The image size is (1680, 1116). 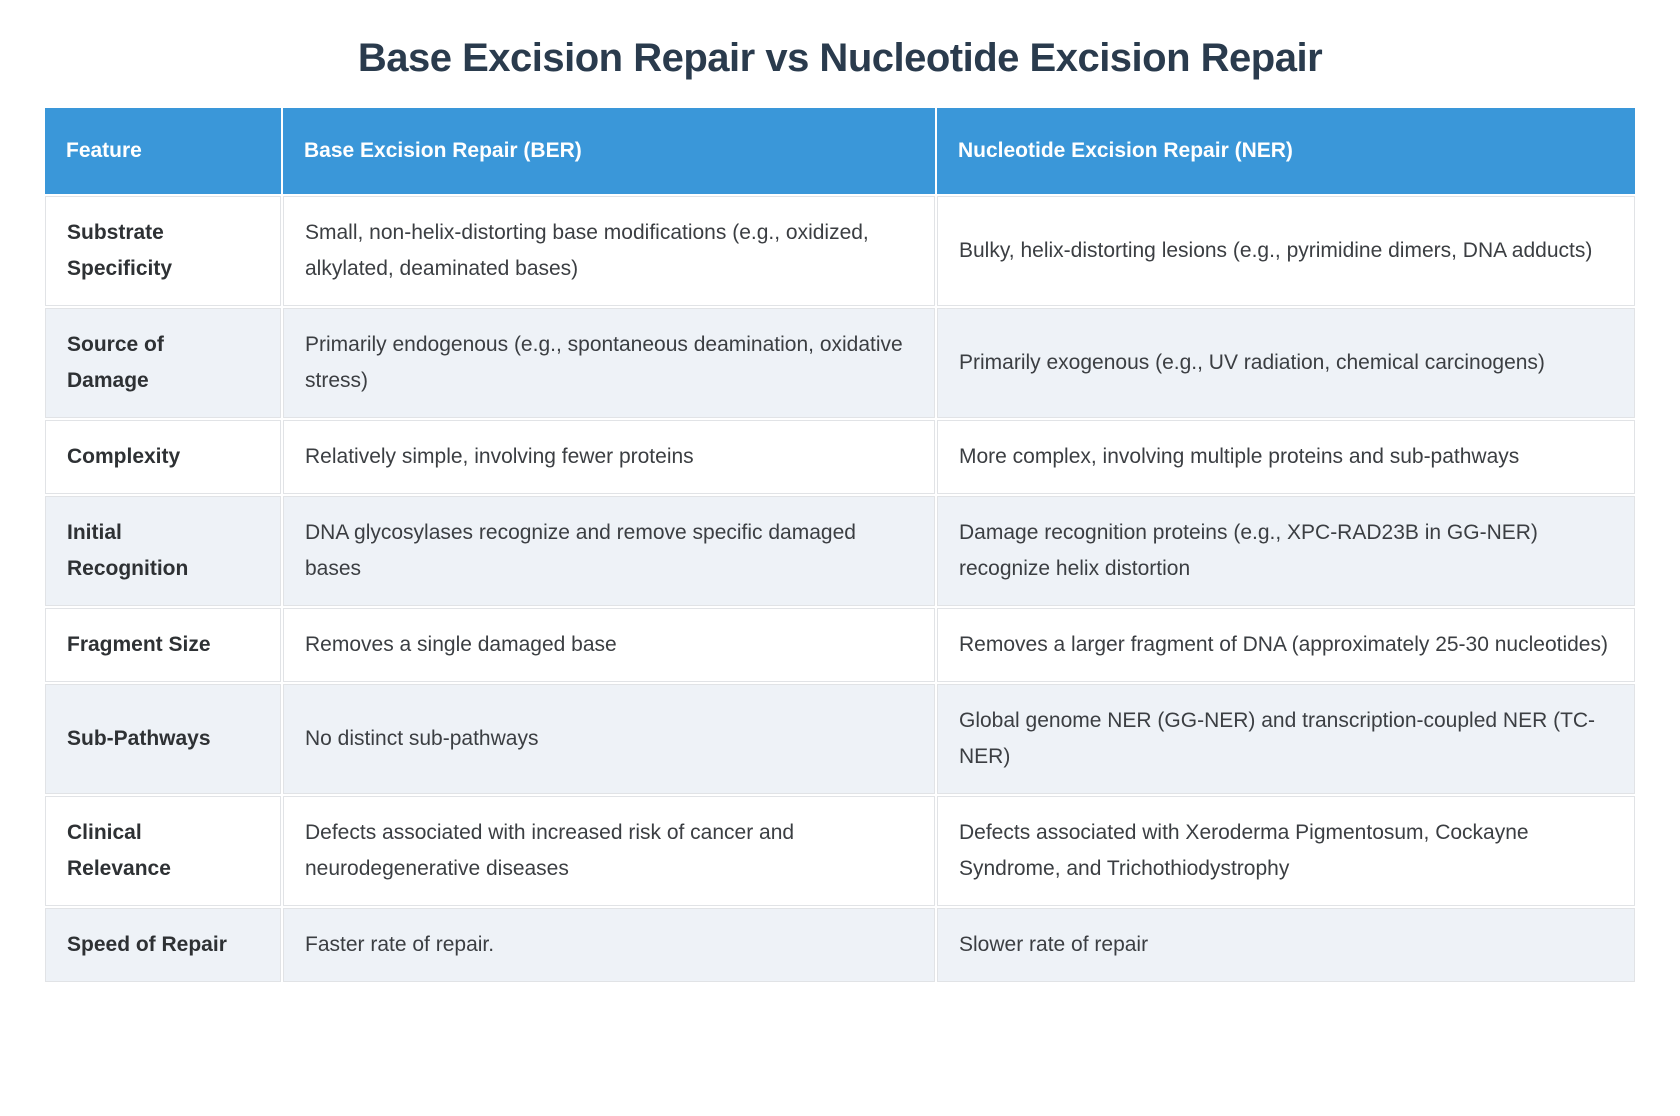 What do you see at coordinates (163, 739) in the screenshot?
I see `feature-cell: Sub-Pathways` at bounding box center [163, 739].